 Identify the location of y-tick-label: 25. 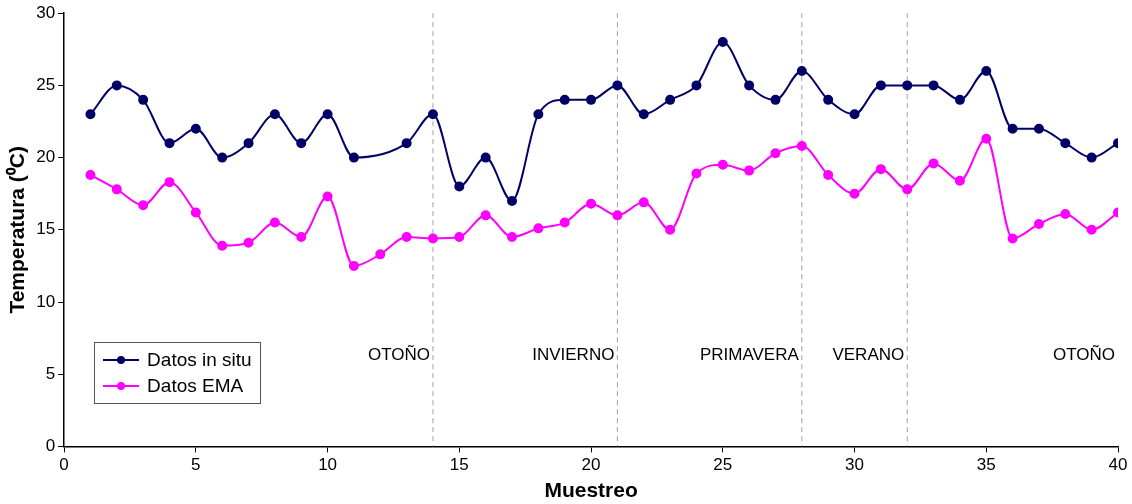
(46, 85).